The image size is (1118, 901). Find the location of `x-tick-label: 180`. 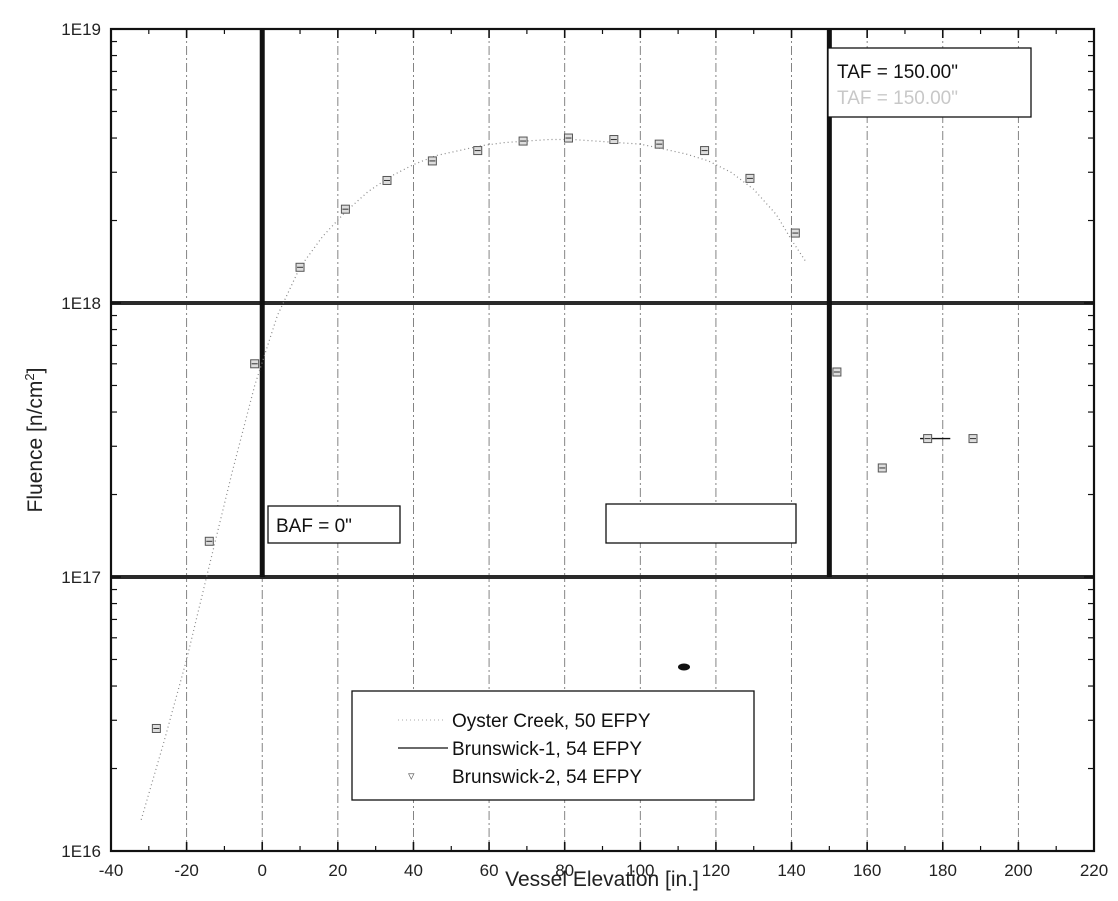

x-tick-label: 180 is located at coordinates (943, 870).